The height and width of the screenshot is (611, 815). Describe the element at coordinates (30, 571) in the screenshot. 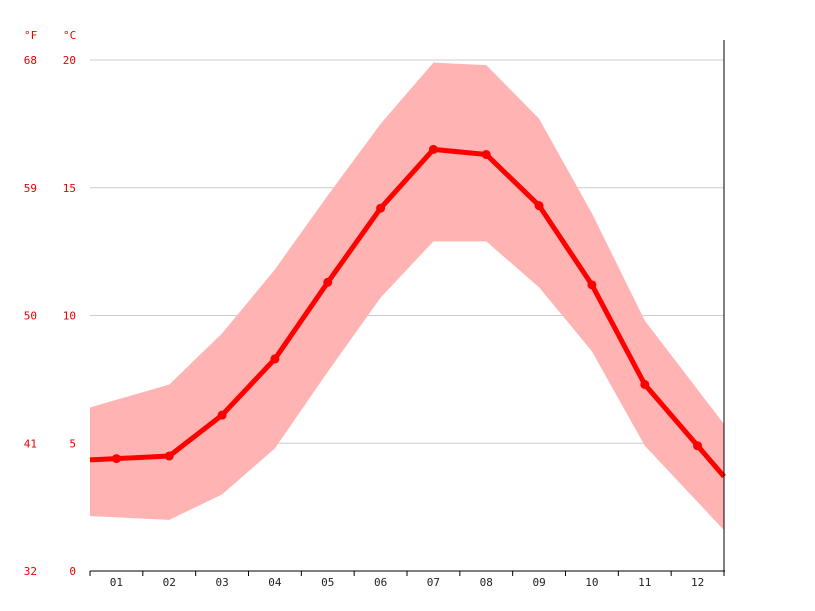

I see `y-tick-label-f: 32` at that location.